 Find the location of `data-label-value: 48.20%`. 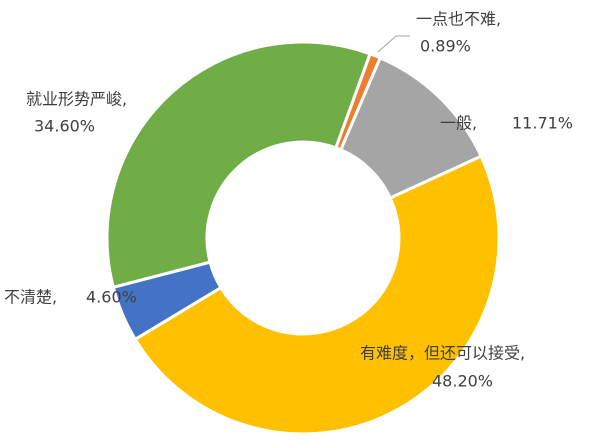

data-label-value: 48.20% is located at coordinates (462, 381).